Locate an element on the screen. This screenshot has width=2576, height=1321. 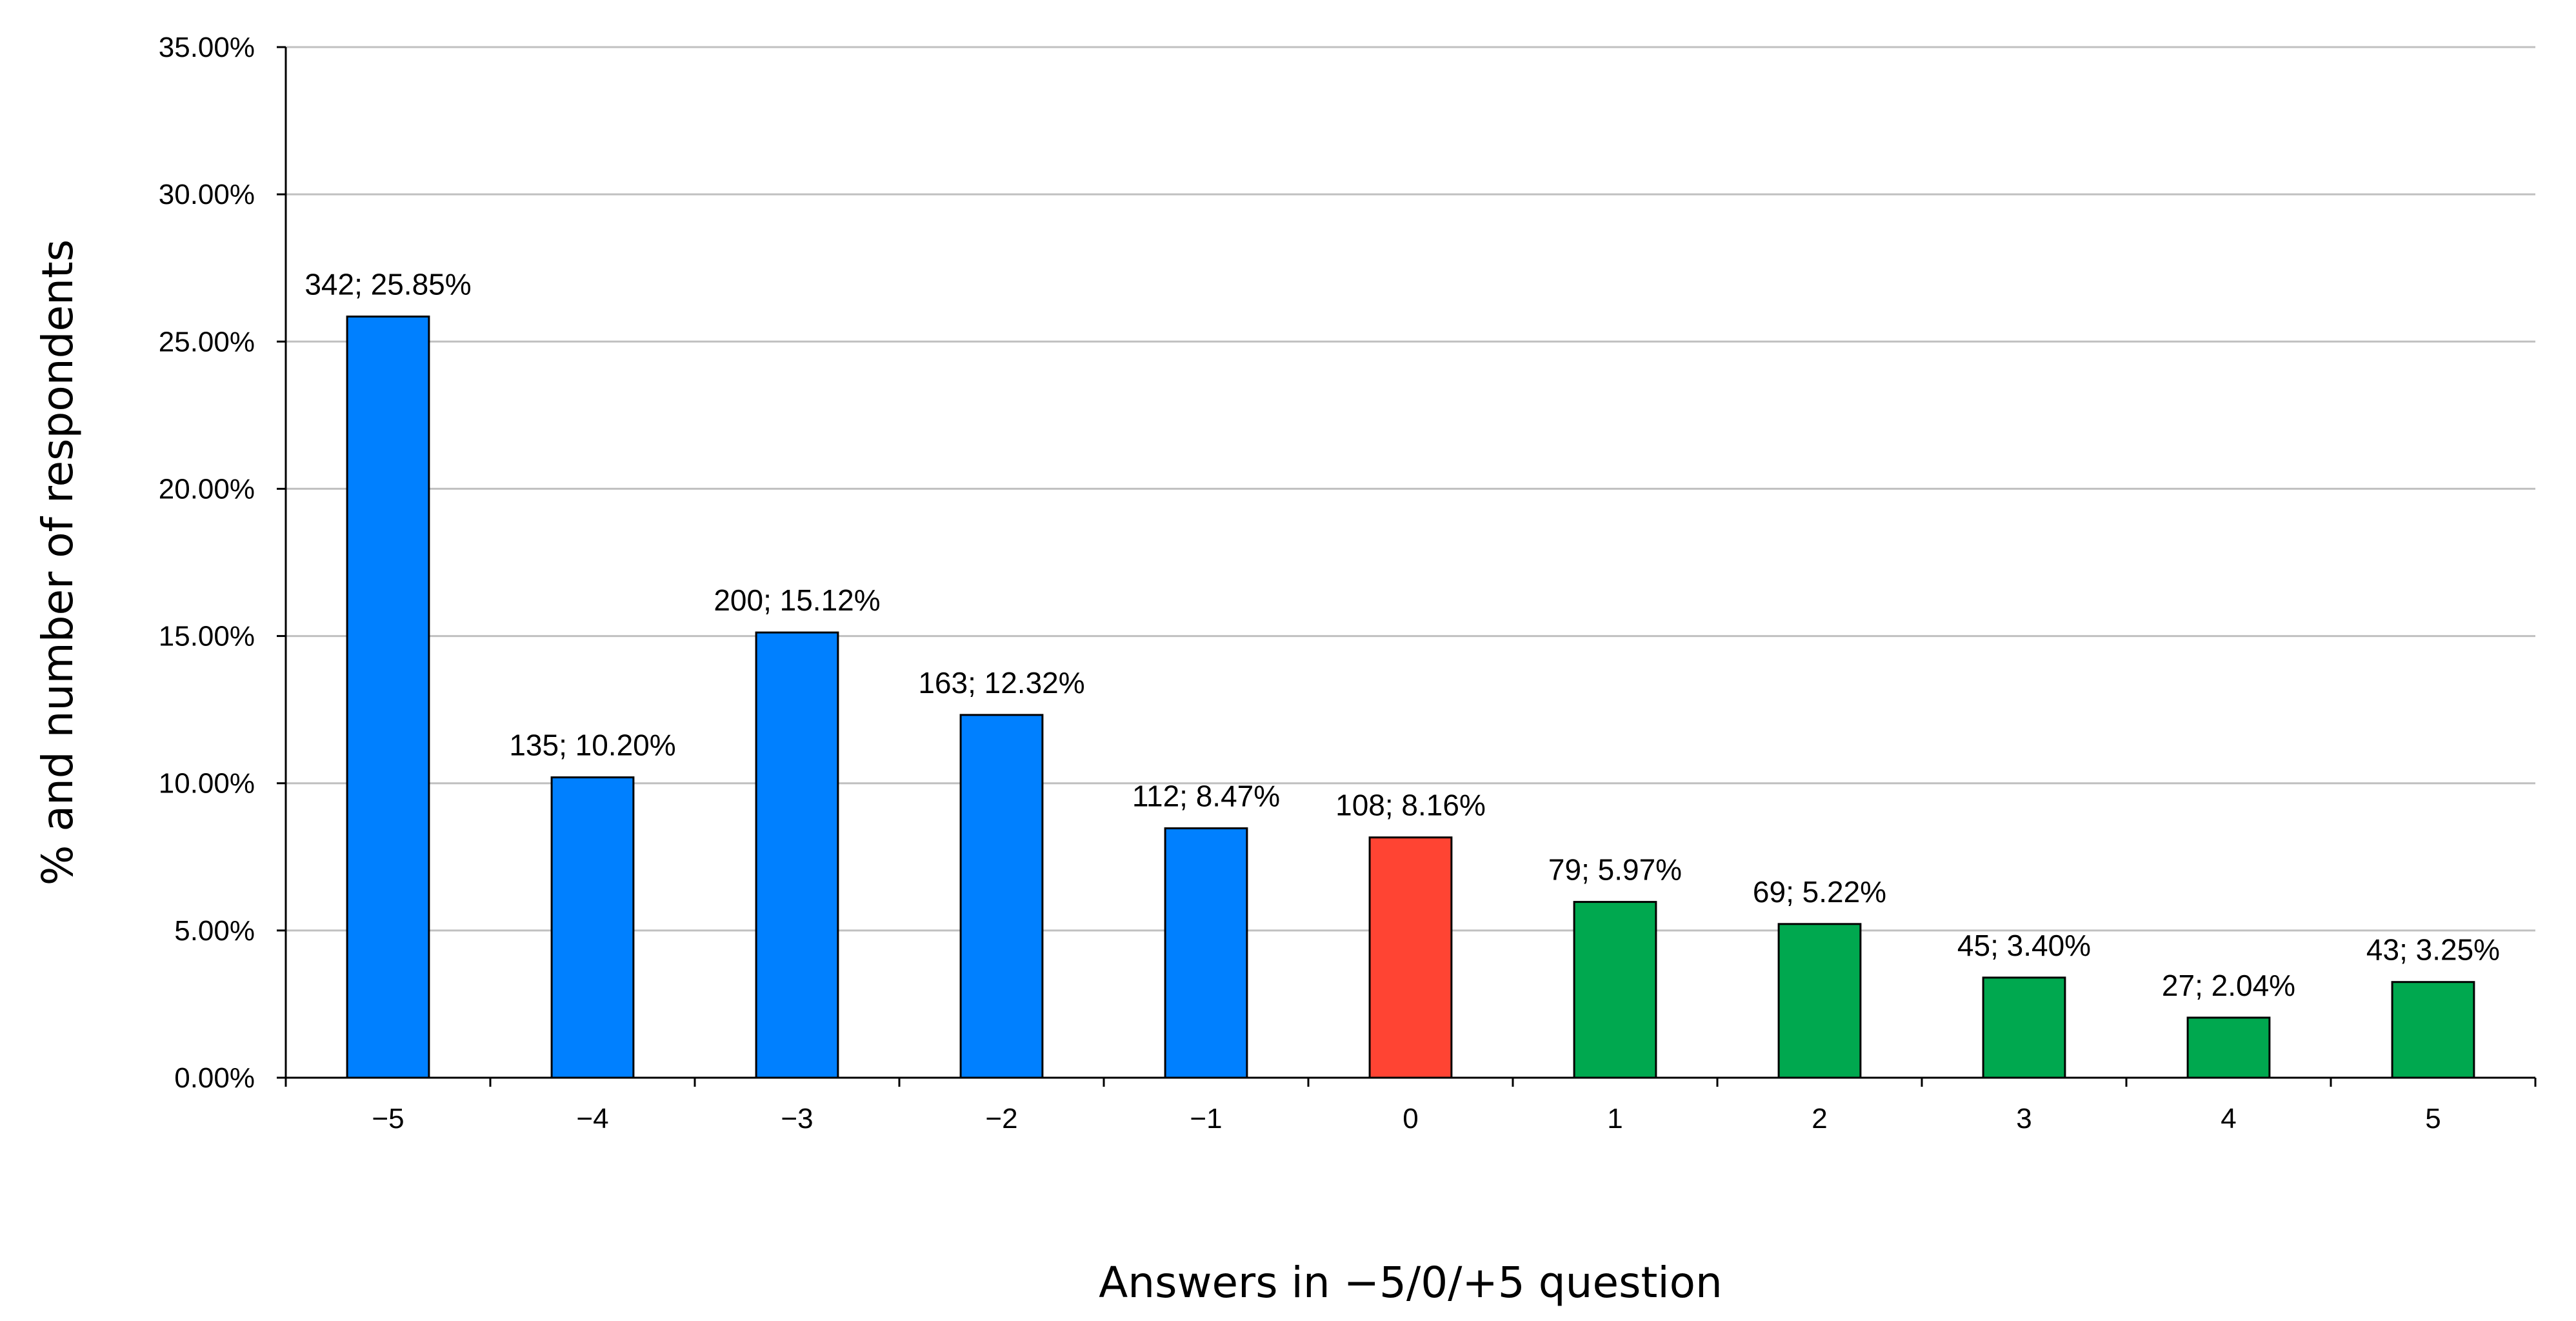
data-label-10: 27; 2.04% is located at coordinates (2228, 985).